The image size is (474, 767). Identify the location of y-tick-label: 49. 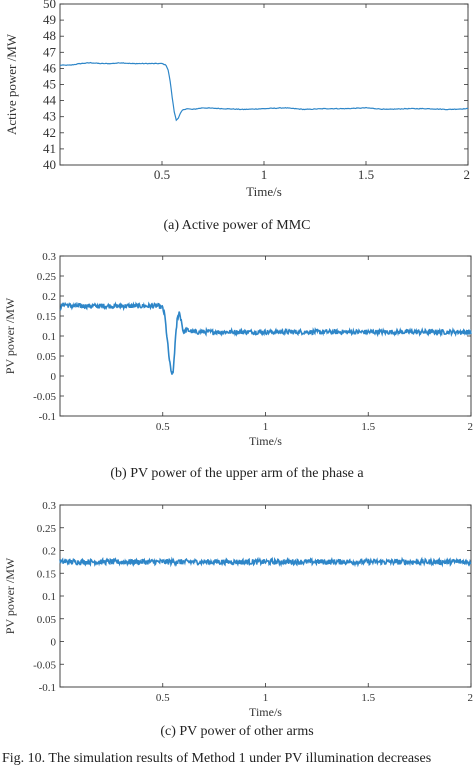
(49, 19).